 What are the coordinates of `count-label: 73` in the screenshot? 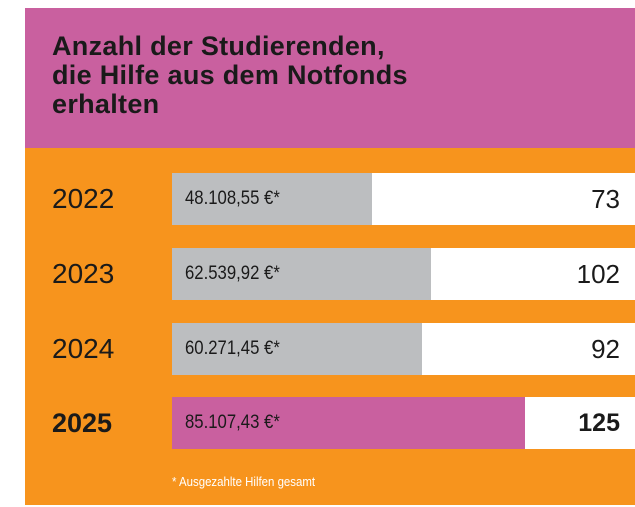 It's located at (605, 199).